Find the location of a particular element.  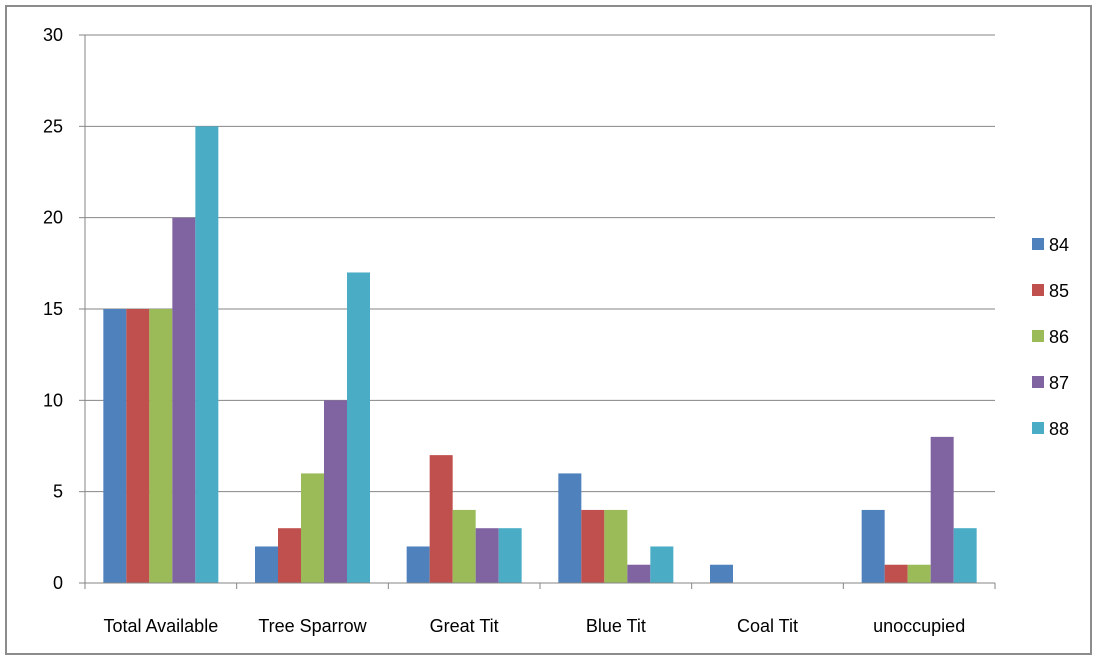

bar-86-tree-sparrow is located at coordinates (312, 528).